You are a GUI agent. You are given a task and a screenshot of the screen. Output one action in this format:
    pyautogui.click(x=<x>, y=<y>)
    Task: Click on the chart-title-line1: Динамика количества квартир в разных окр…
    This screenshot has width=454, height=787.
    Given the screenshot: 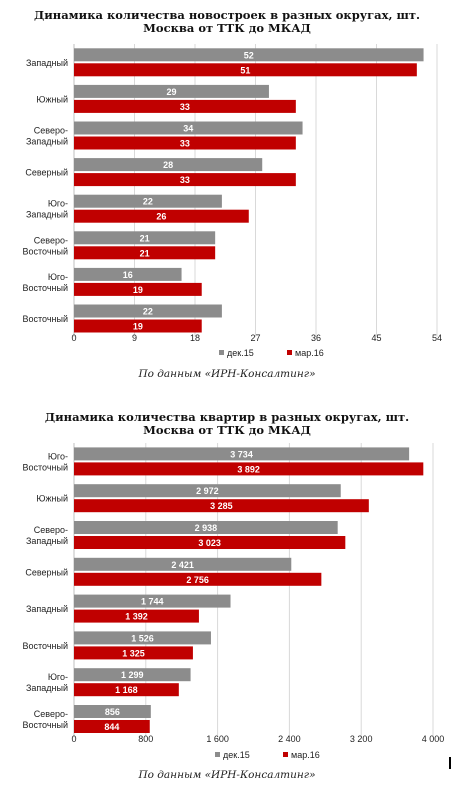 What is the action you would take?
    pyautogui.click(x=227, y=417)
    